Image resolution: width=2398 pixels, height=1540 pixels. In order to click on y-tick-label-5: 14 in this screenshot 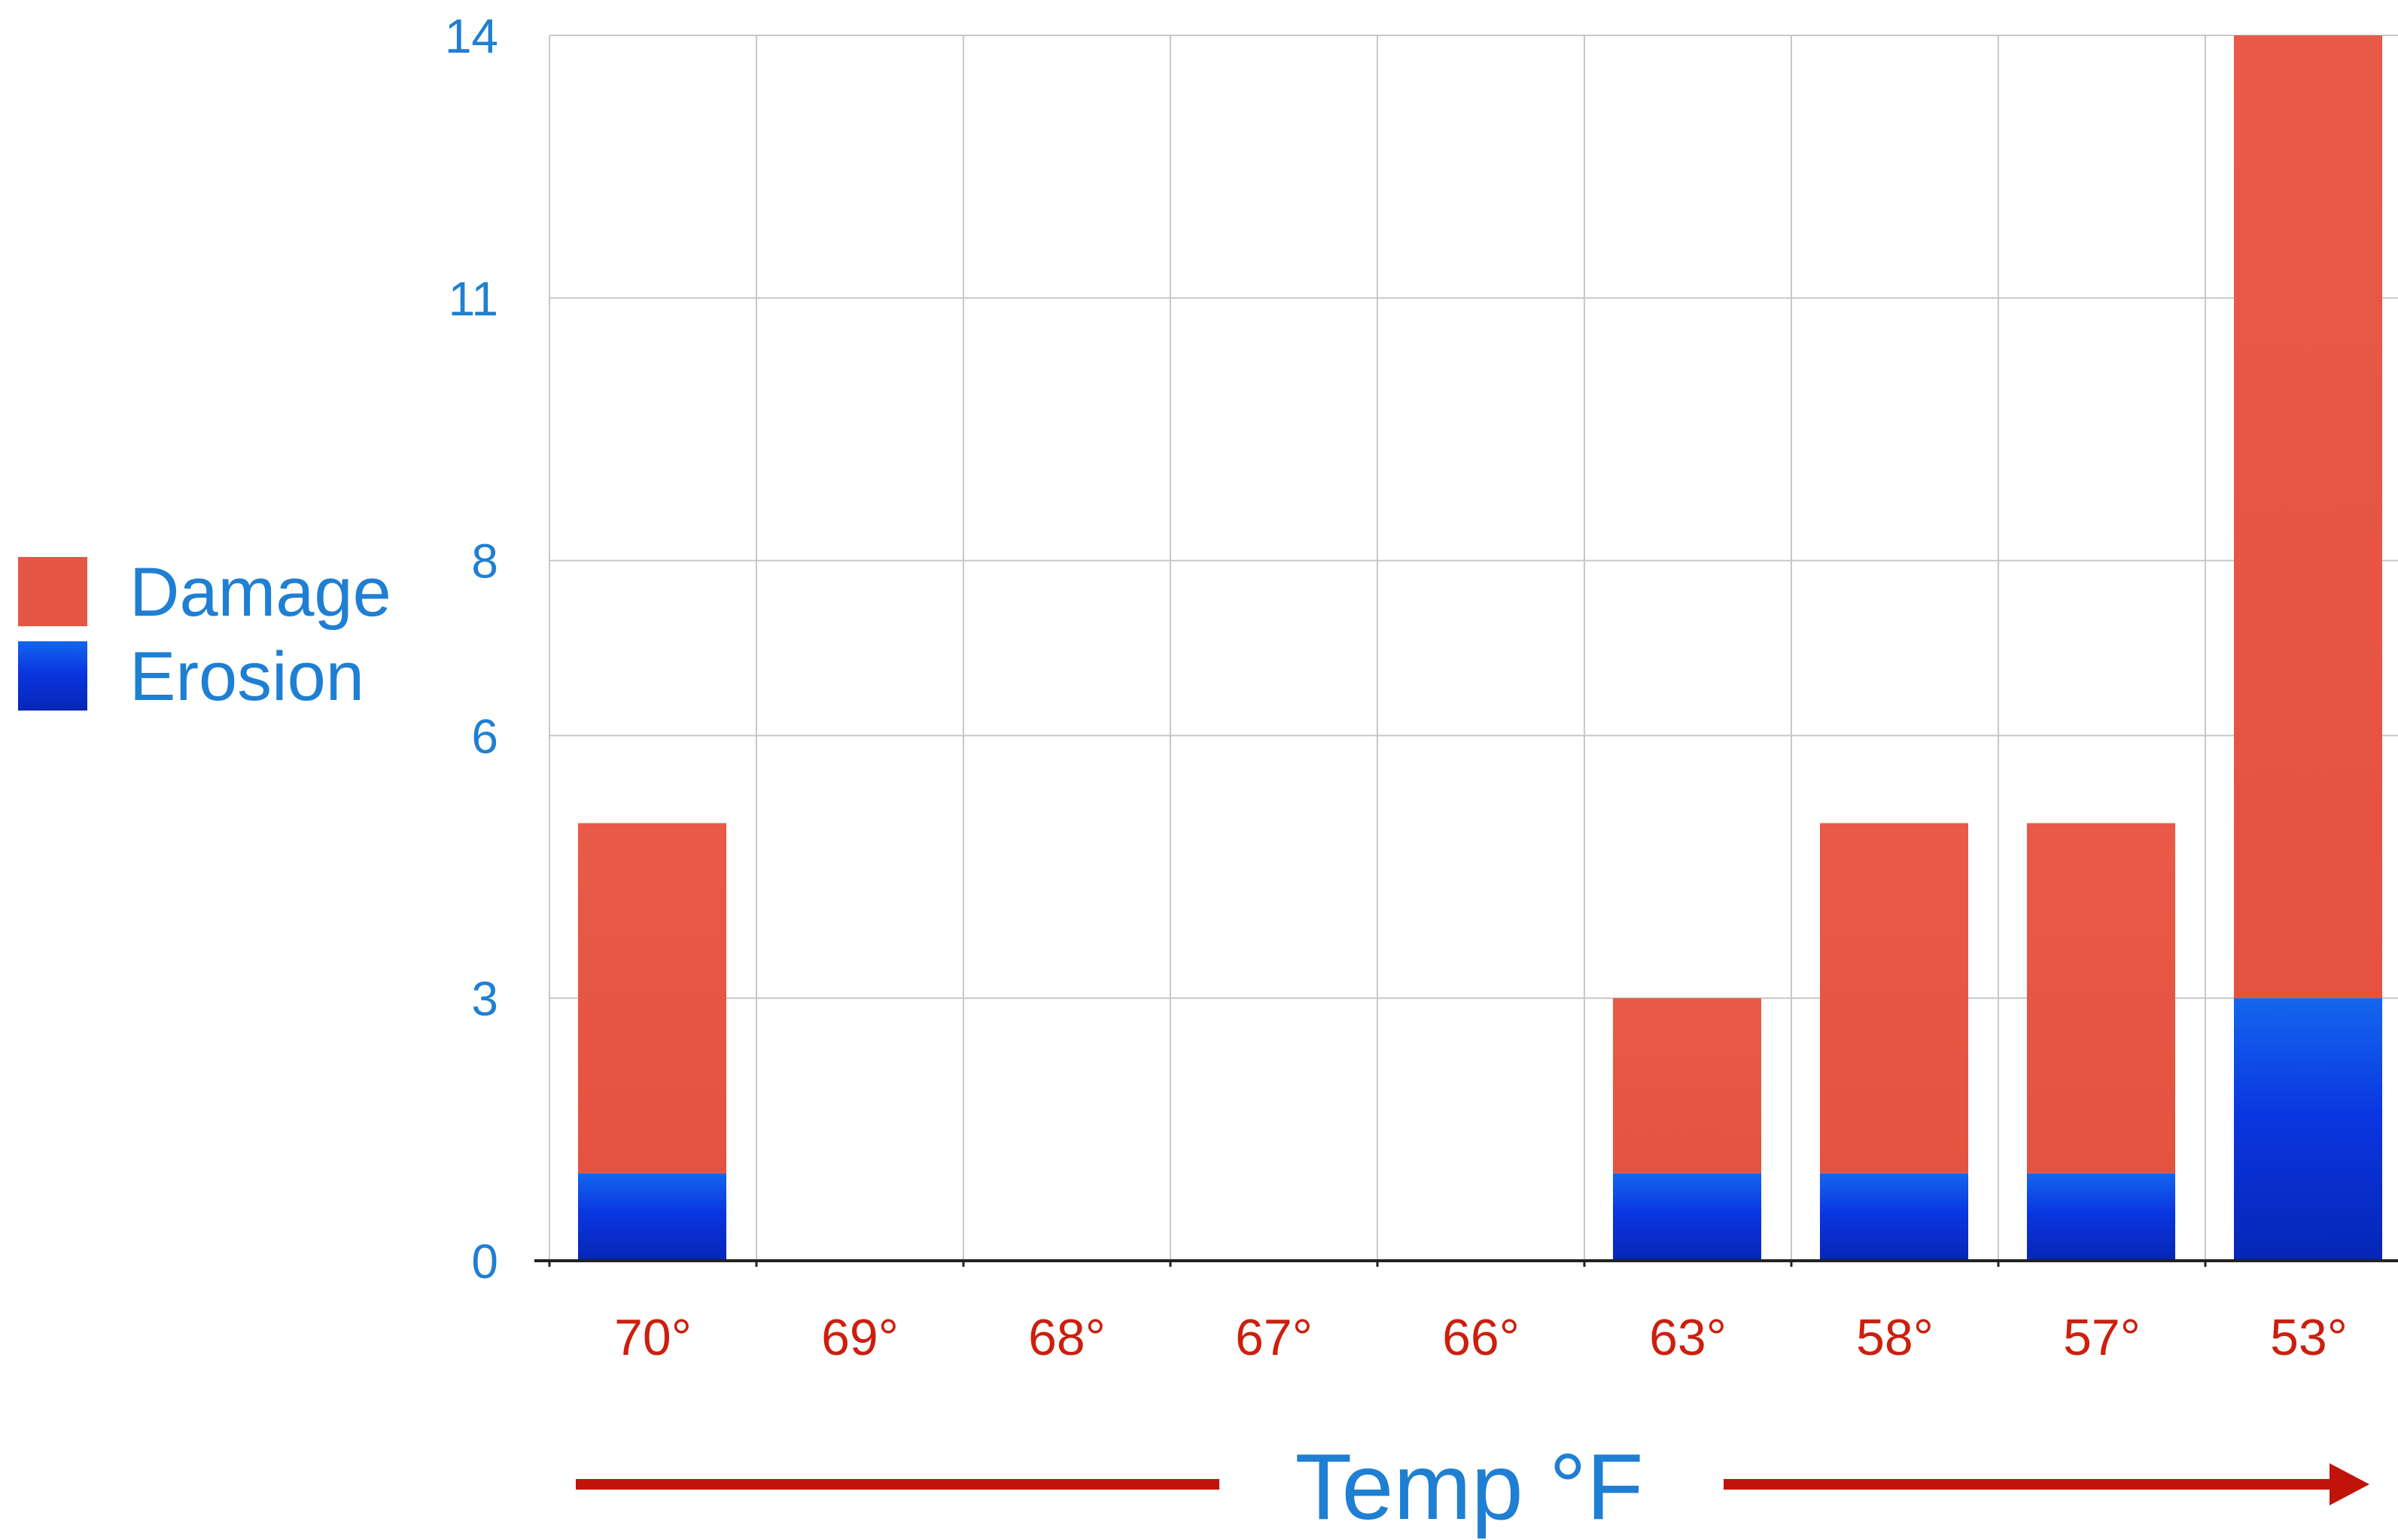, I will do `click(471, 36)`.